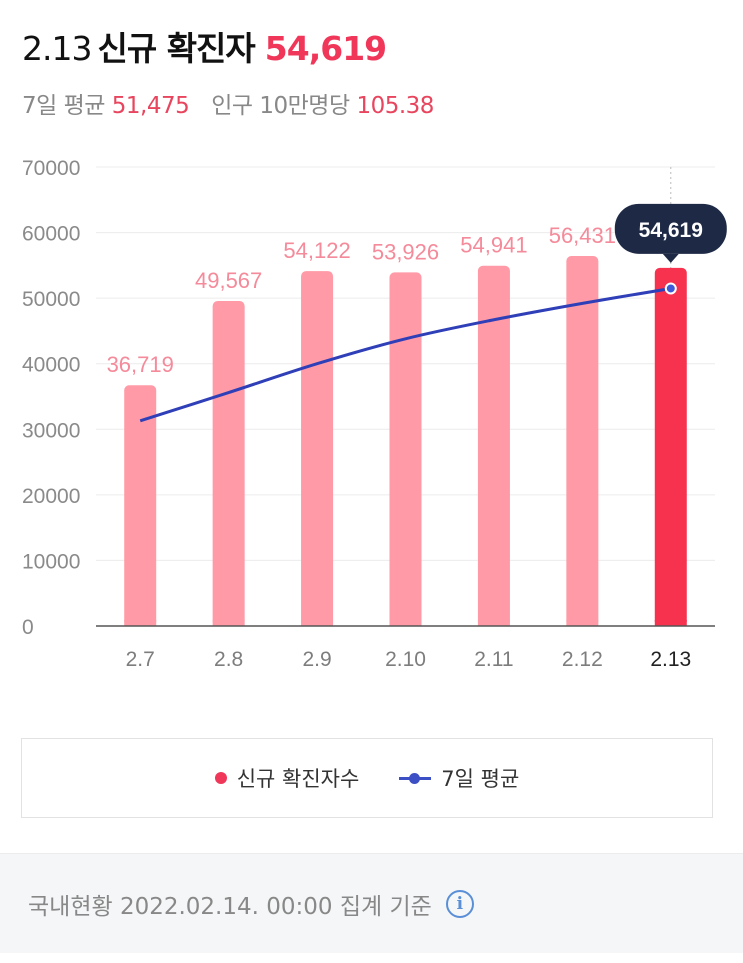  What do you see at coordinates (325, 48) in the screenshot?
I see `title-count: 54,619` at bounding box center [325, 48].